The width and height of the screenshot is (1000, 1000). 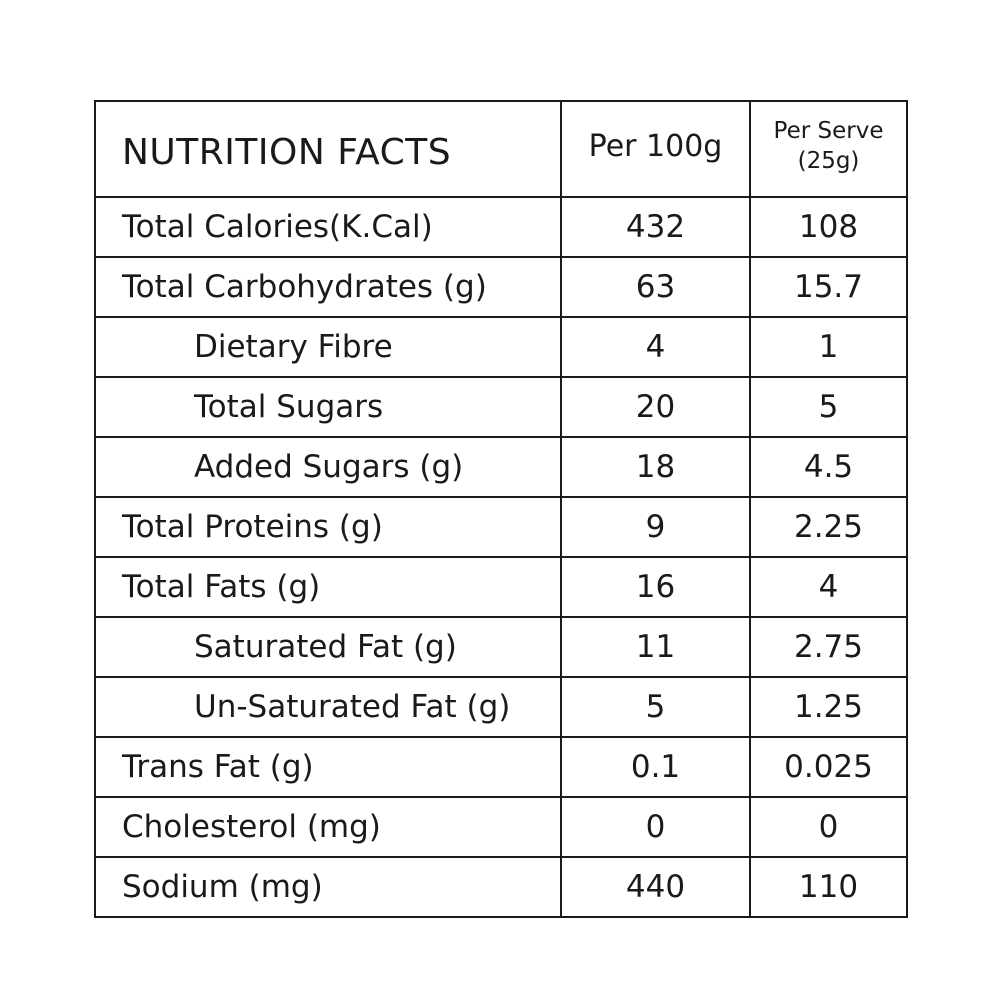 What do you see at coordinates (328, 347) in the screenshot?
I see `row-label: Dietary Fibre` at bounding box center [328, 347].